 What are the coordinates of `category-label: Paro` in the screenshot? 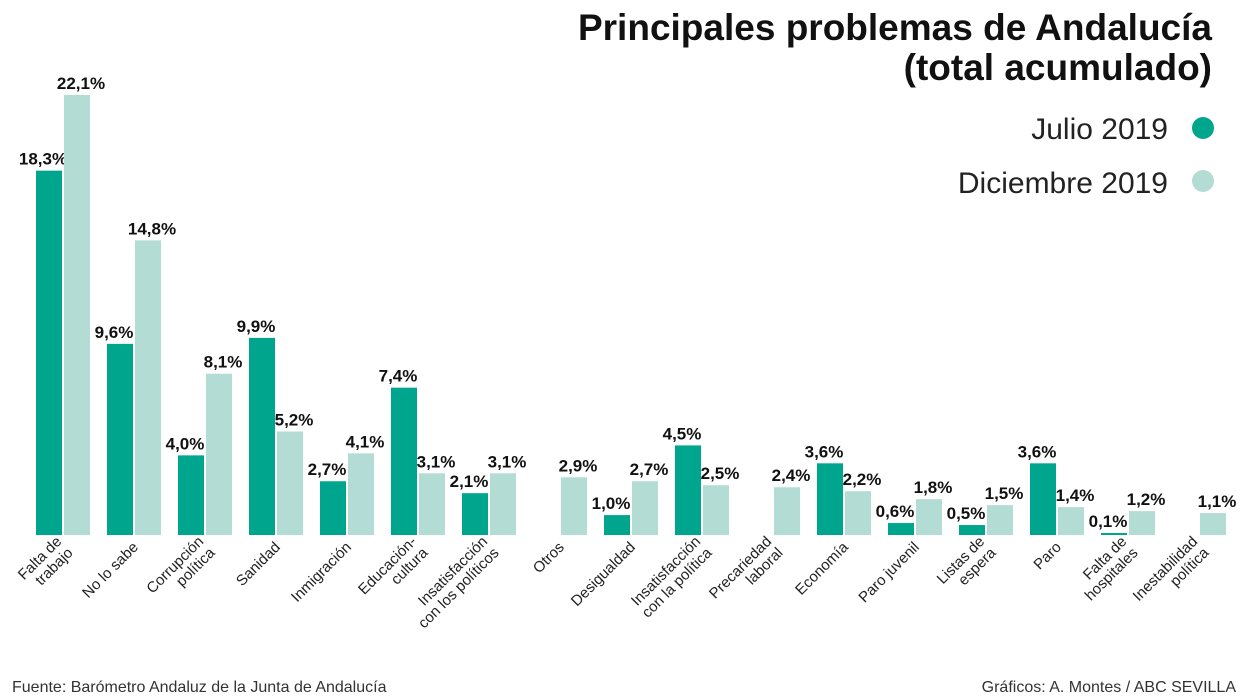 It's located at (1047, 556).